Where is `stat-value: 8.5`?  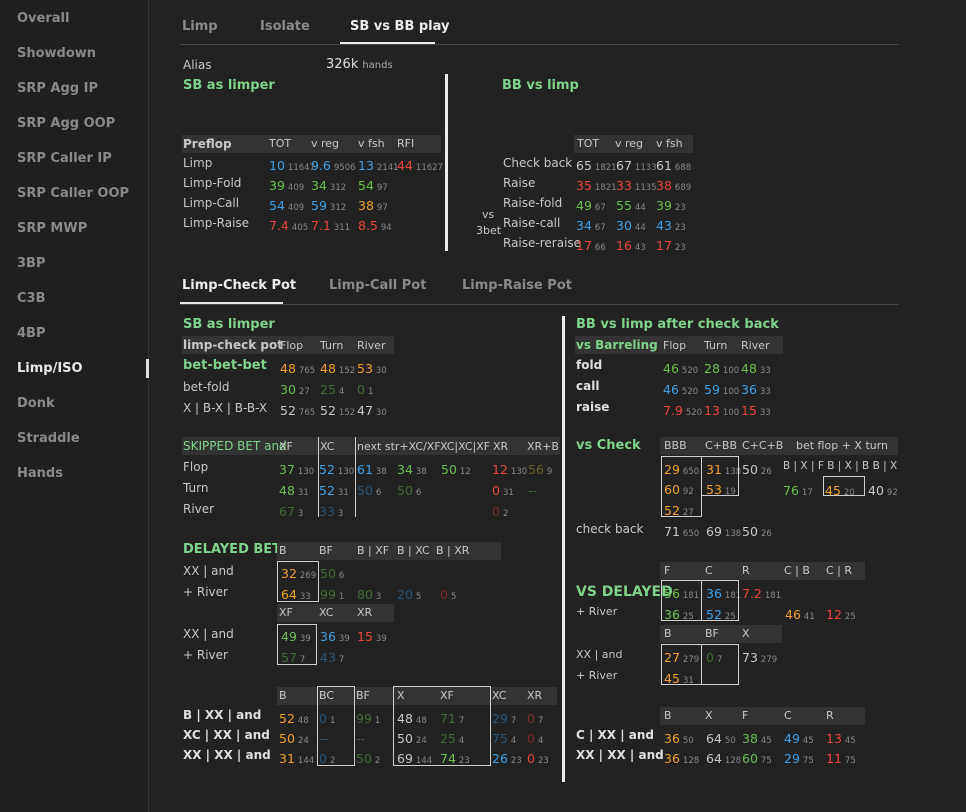
stat-value: 8.5 is located at coordinates (368, 225).